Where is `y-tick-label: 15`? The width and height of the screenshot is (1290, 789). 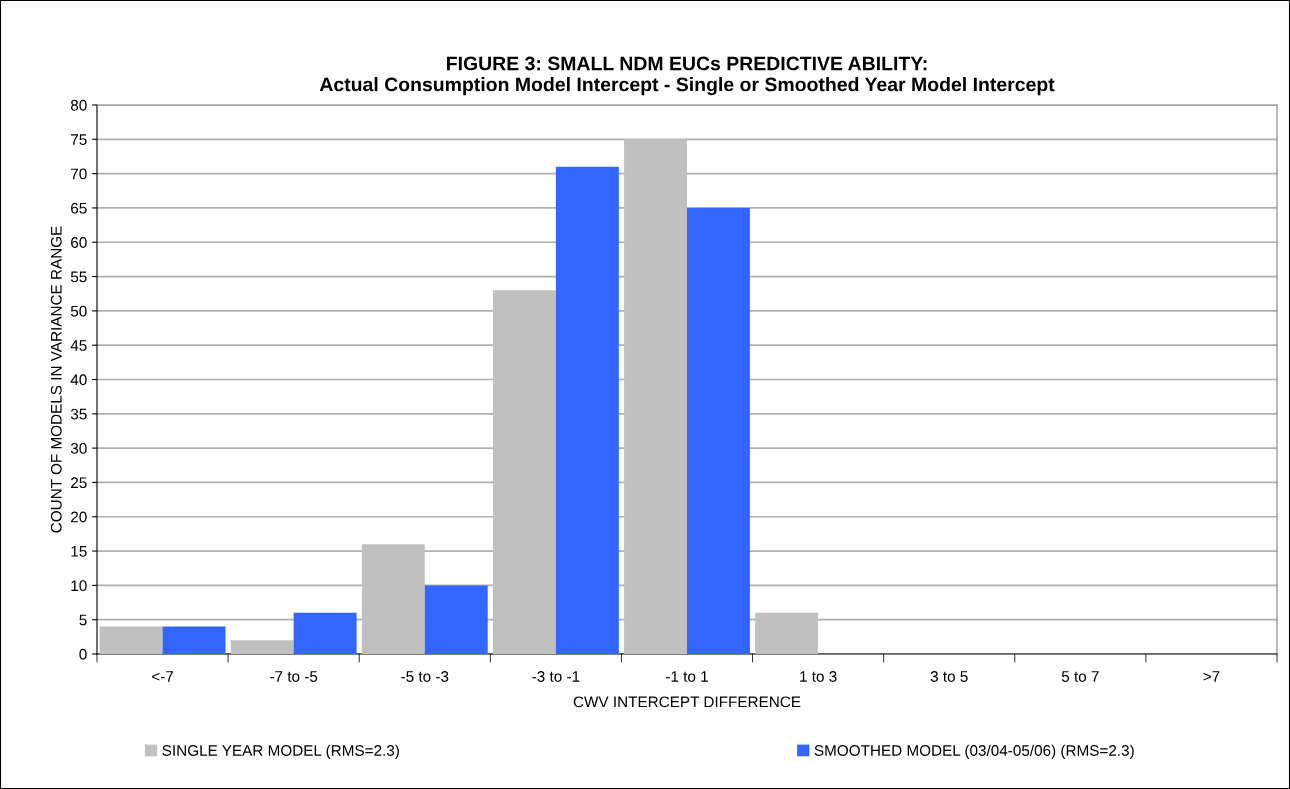 y-tick-label: 15 is located at coordinates (79, 551).